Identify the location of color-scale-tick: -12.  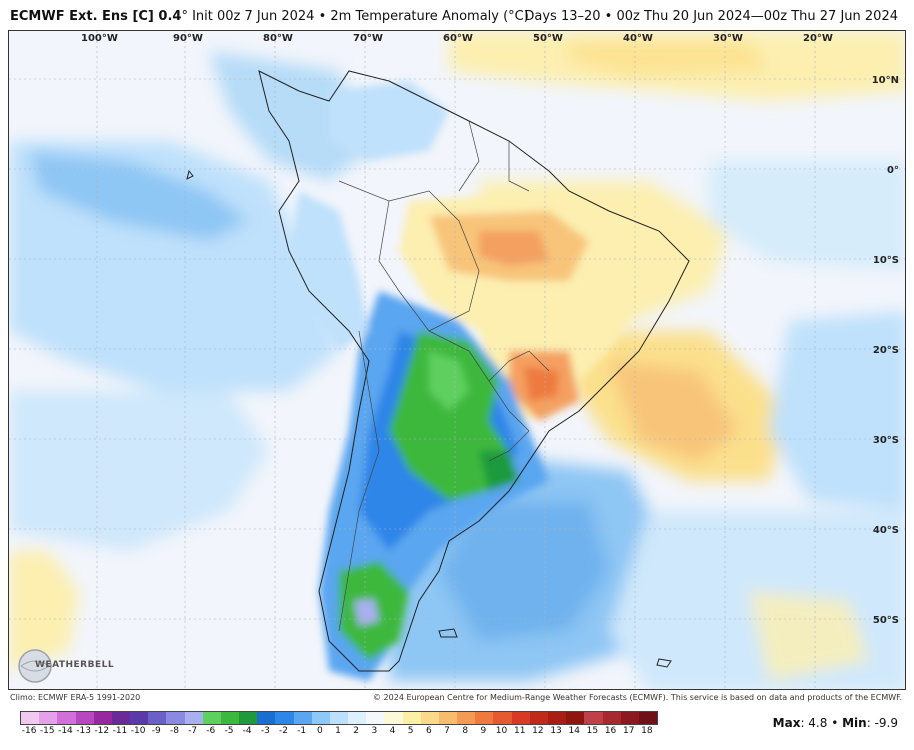
(102, 731).